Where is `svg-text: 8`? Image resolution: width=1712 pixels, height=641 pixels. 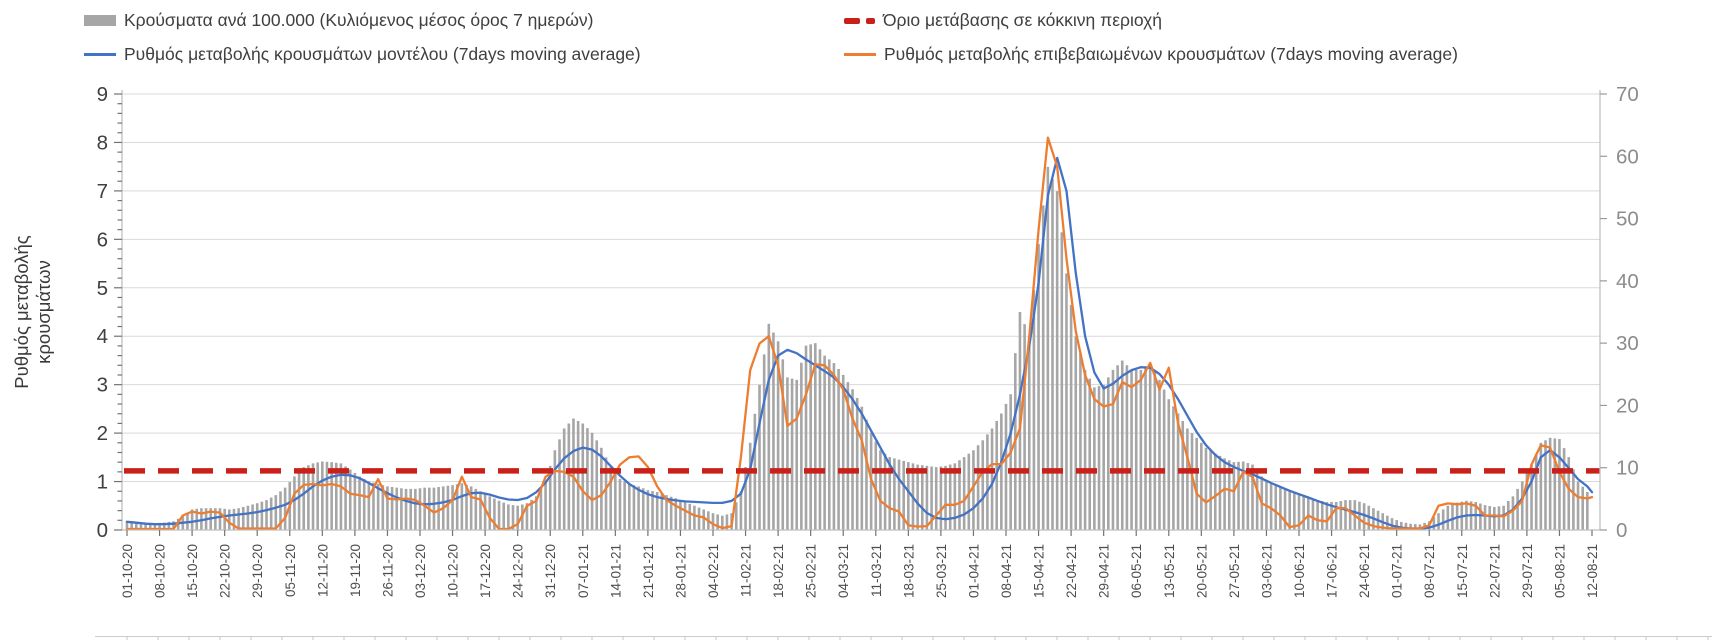
svg-text: 8 is located at coordinates (102, 142).